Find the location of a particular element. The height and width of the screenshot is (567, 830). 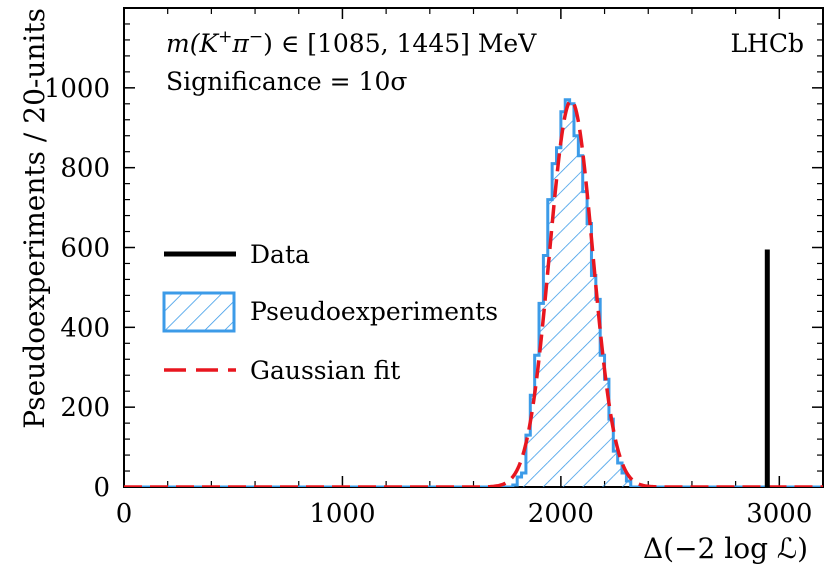

y-axis-title: Pseudoexperiments / 20-units is located at coordinates (34, 218).